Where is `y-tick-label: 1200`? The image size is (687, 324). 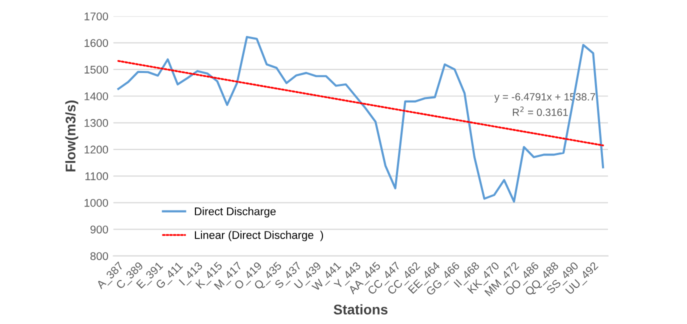
y-tick-label: 1200 is located at coordinates (96, 150).